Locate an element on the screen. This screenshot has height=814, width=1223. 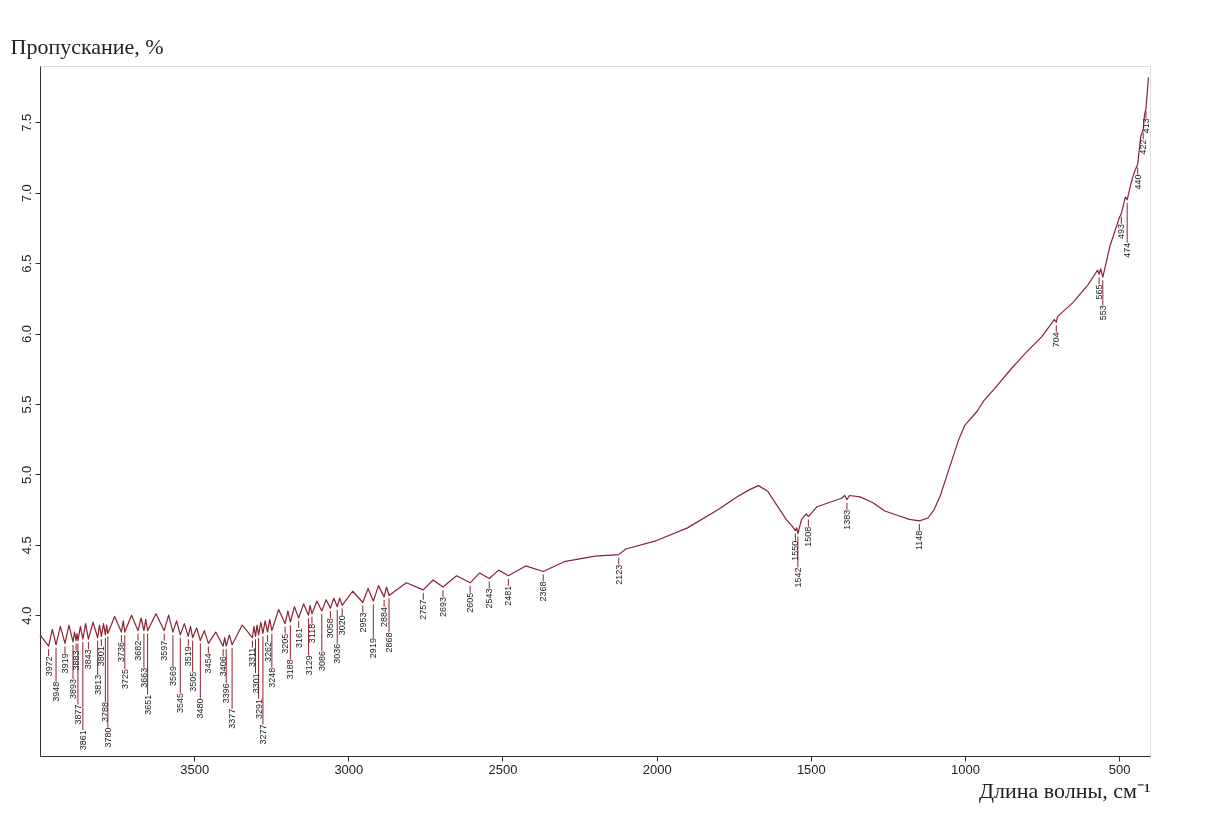
y-axis-title: Пропускание, % is located at coordinates (87, 46).